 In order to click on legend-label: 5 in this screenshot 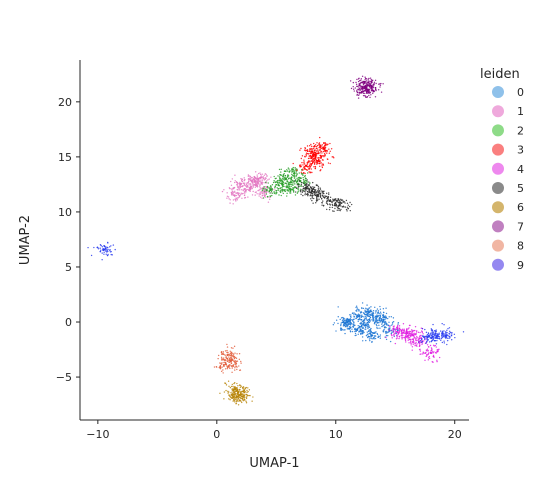, I will do `click(520, 188)`.